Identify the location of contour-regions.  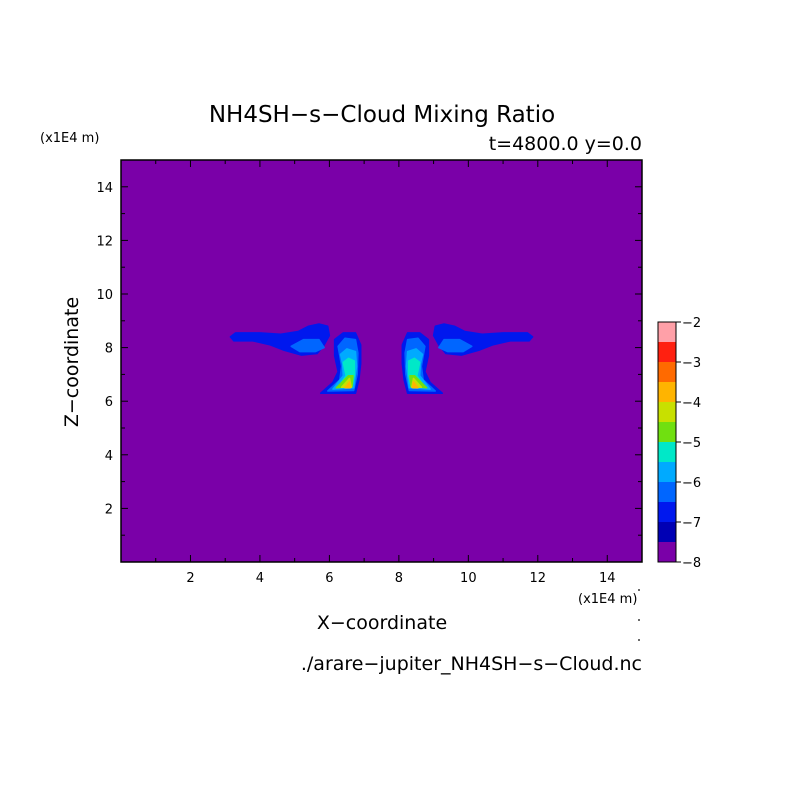
(381, 358).